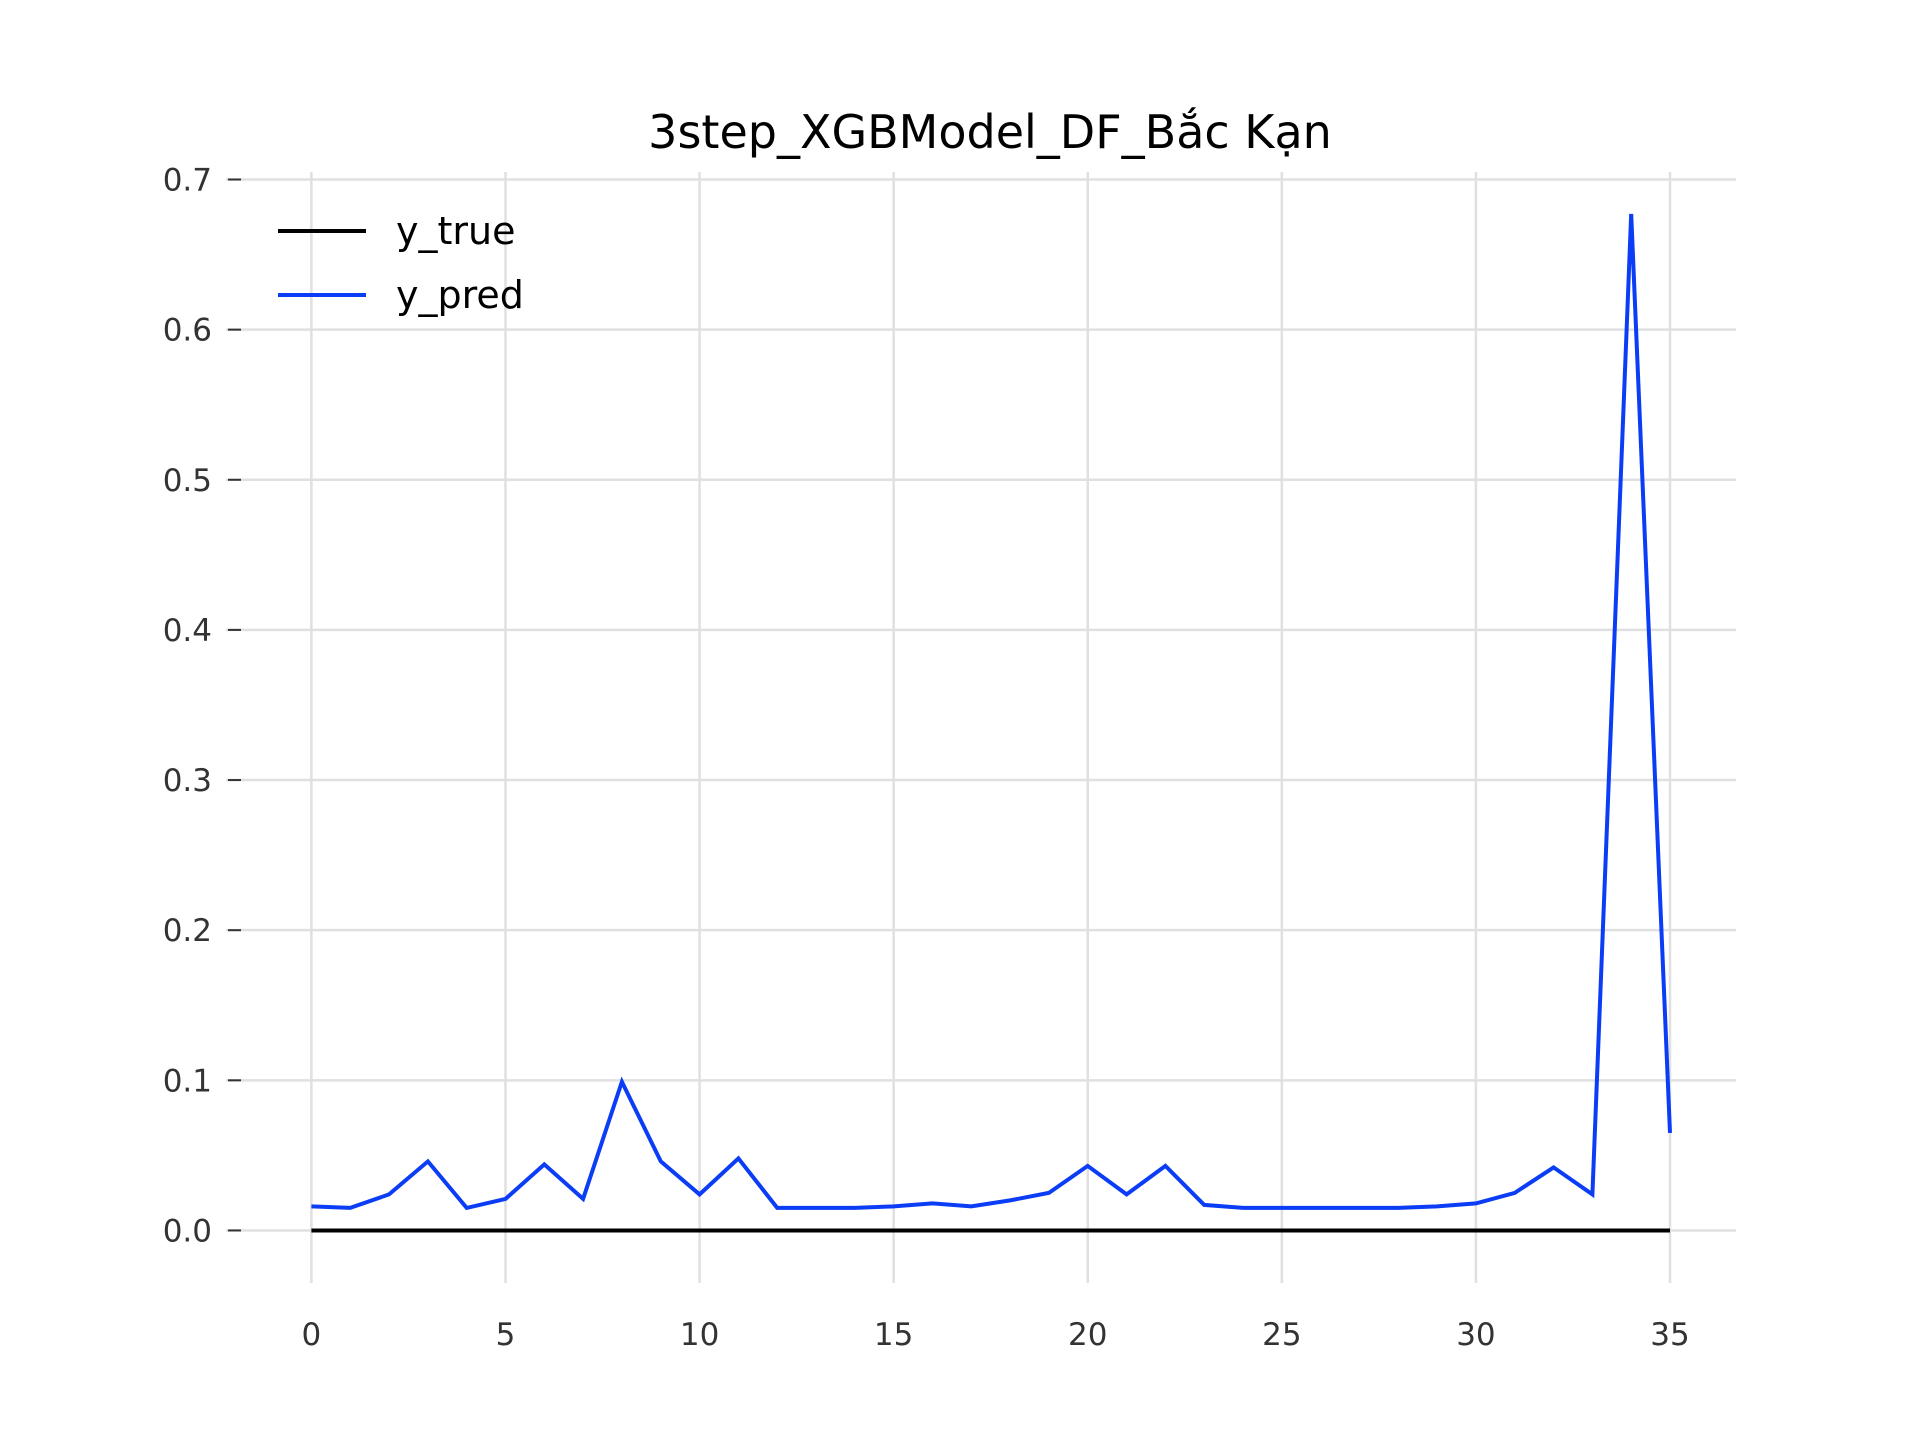  I want to click on y-tick-label: 0.2, so click(187, 931).